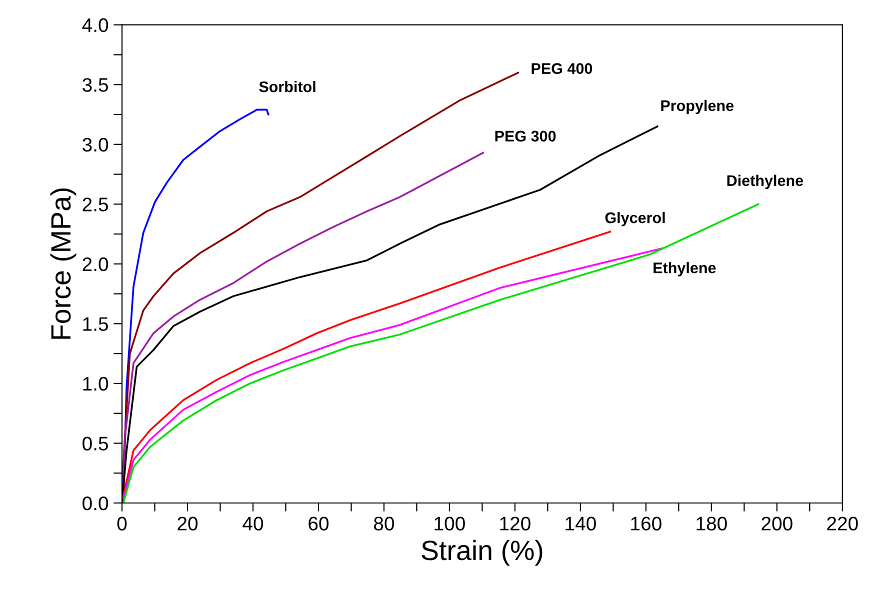 This screenshot has height=594, width=869. What do you see at coordinates (95, 145) in the screenshot?
I see `y-tick-label: 3.0` at bounding box center [95, 145].